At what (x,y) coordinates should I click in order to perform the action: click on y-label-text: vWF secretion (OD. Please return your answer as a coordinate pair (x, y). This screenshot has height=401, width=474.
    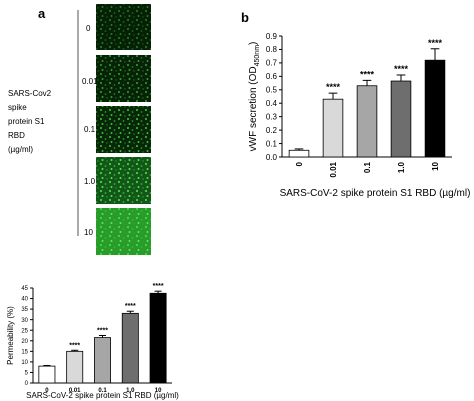
    Looking at the image, I should click on (253, 108).